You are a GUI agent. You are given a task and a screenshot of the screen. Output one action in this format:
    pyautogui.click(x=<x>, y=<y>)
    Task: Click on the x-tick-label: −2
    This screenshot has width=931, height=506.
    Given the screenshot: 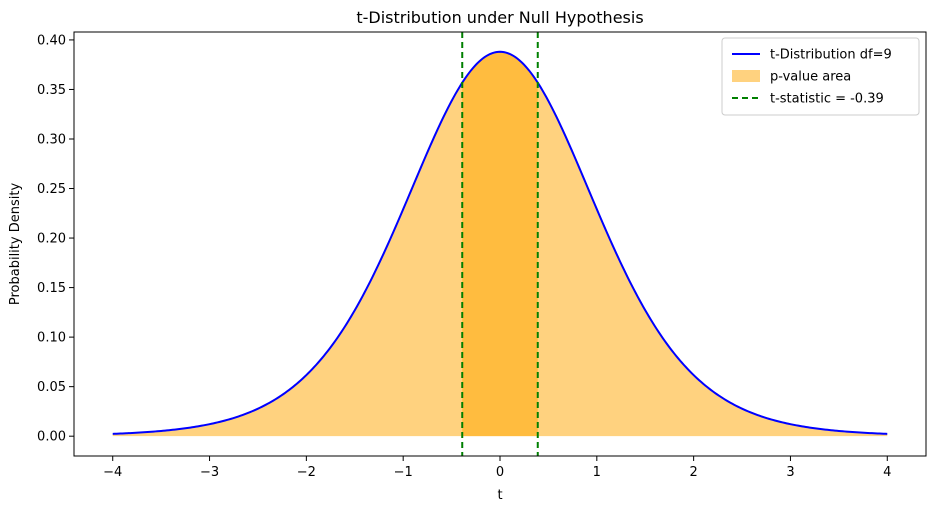 What is the action you would take?
    pyautogui.click(x=306, y=472)
    